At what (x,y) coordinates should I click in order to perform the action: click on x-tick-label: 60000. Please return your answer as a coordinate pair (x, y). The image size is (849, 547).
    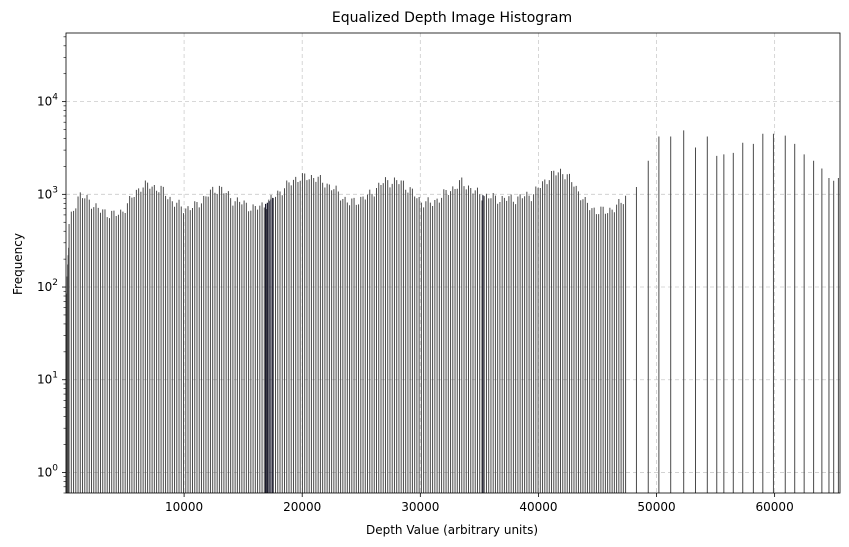
    Looking at the image, I should click on (775, 507).